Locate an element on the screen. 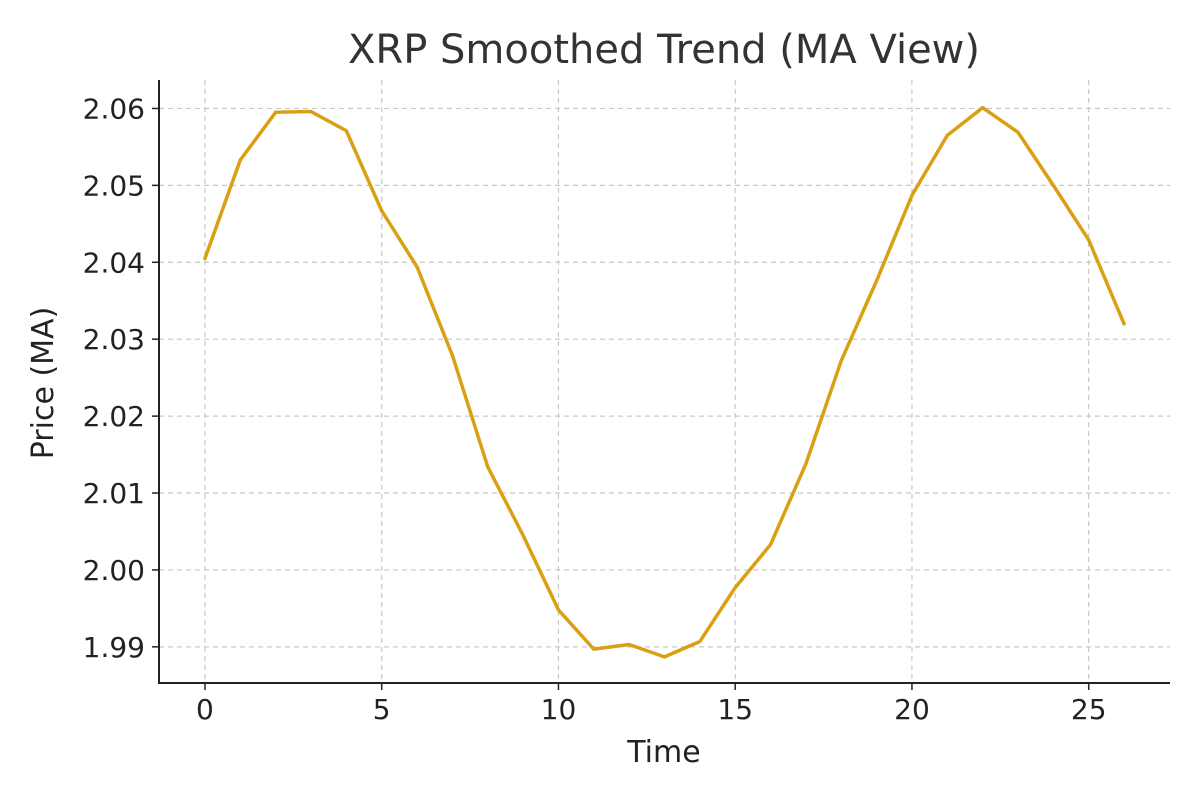 The image size is (1200, 800). x-axis-label: Time is located at coordinates (663, 752).